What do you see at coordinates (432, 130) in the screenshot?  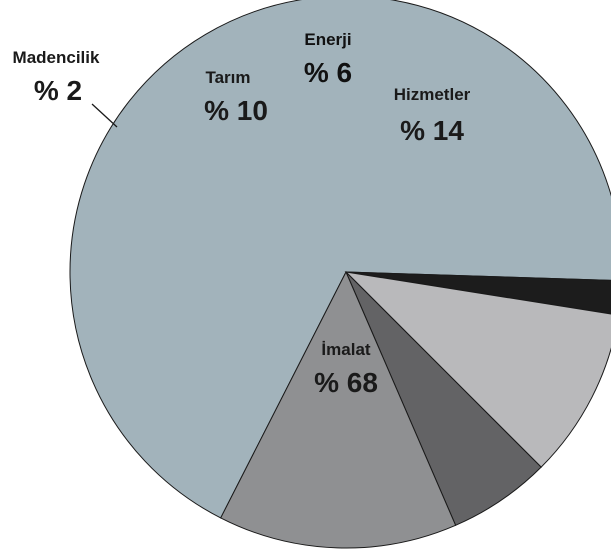 I see `slice-value-label: % 14` at bounding box center [432, 130].